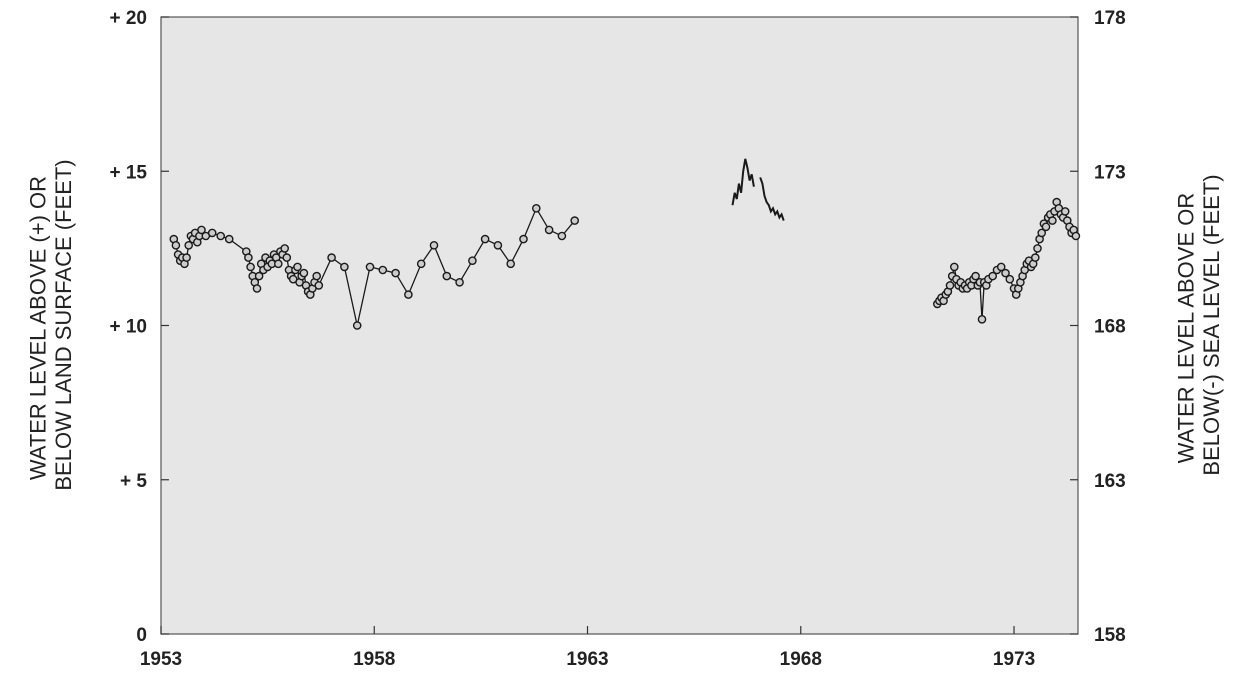 This screenshot has width=1241, height=690. What do you see at coordinates (1110, 635) in the screenshot?
I see `y-tick-label-right-158: 158` at bounding box center [1110, 635].